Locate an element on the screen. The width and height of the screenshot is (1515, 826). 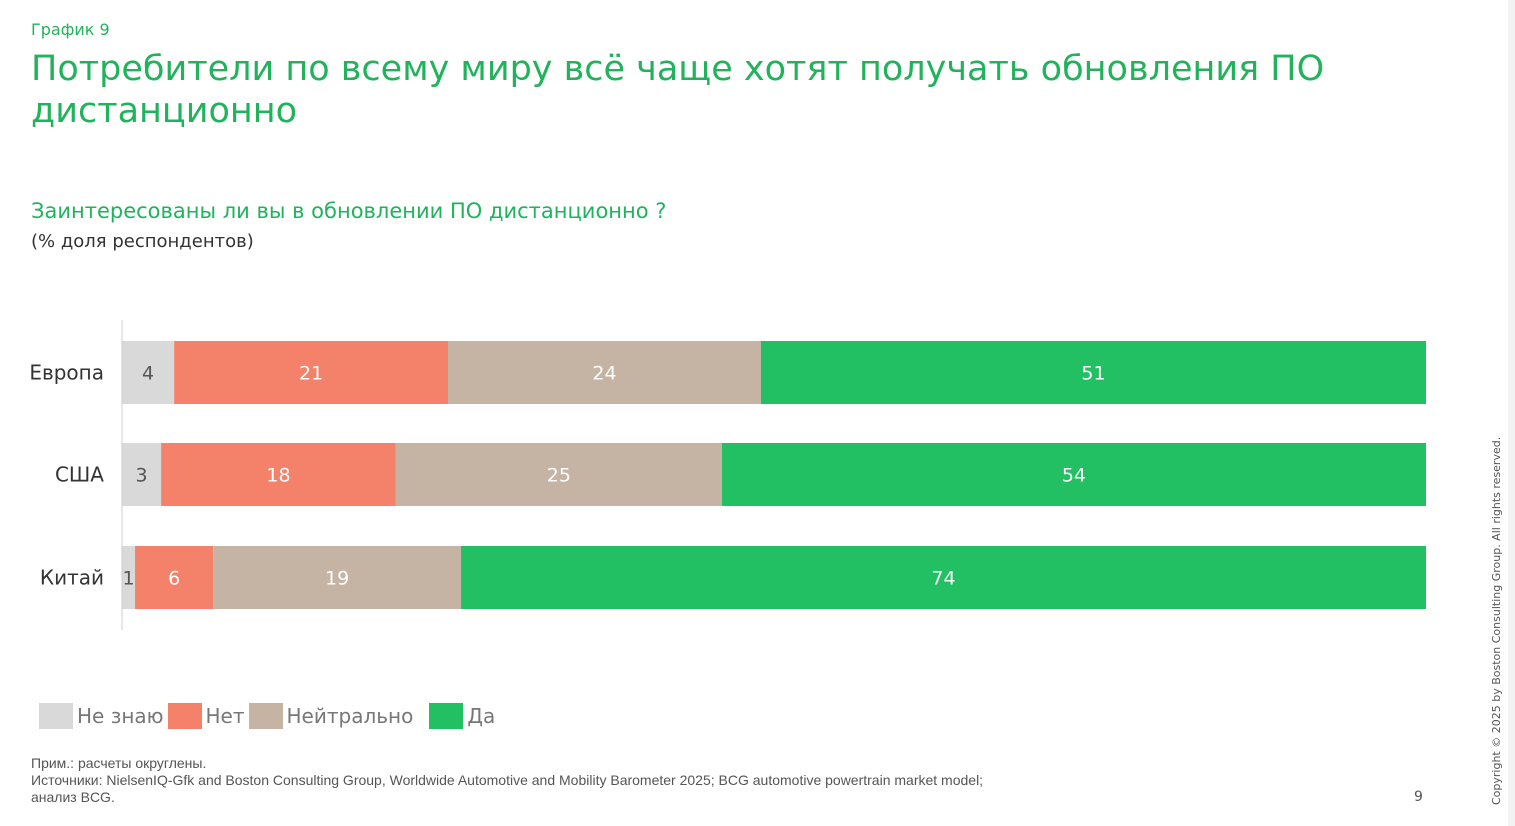
legend-item: Нейтрально is located at coordinates (337, 716).